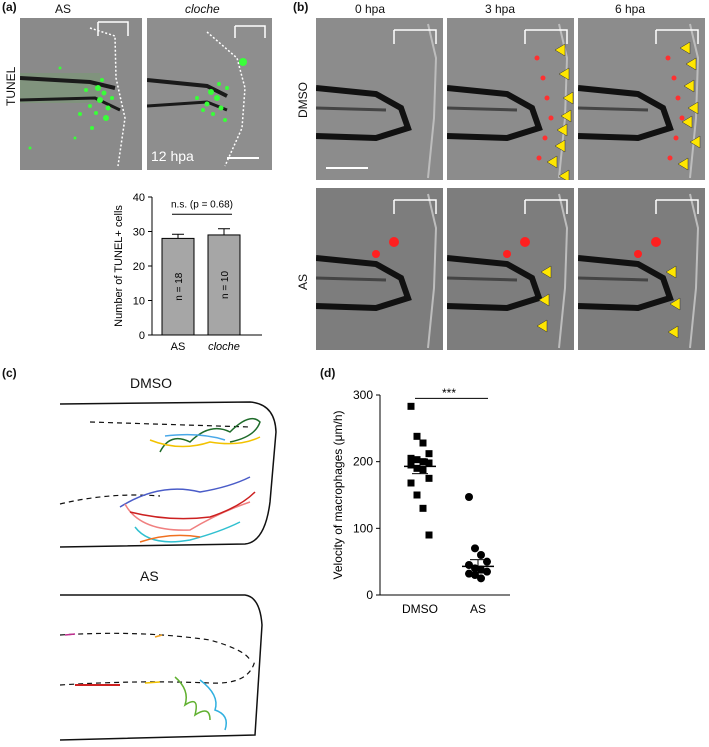  I want to click on tunel-as-image, so click(81, 94).